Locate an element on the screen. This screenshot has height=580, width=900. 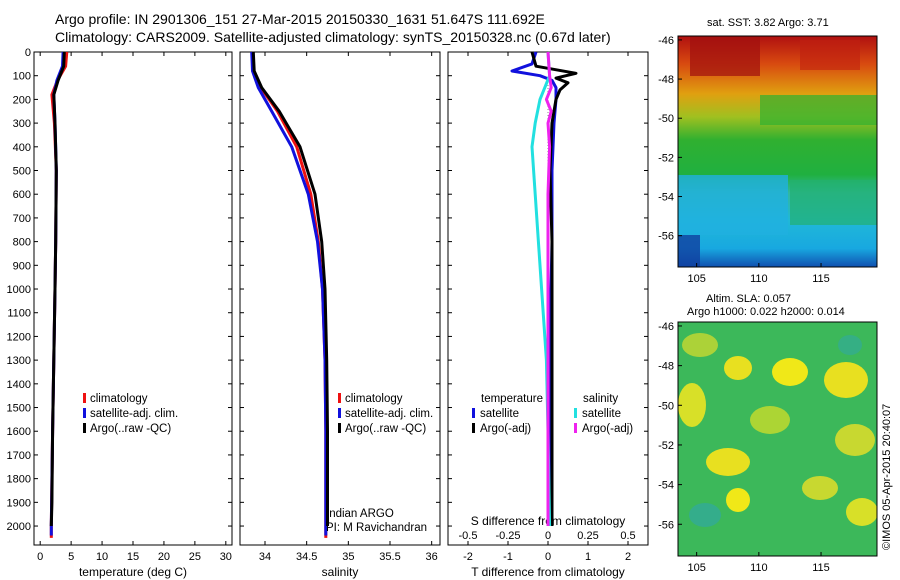
imos-credit: ©IMOS 05-Apr-2015 20:40:07 is located at coordinates (887, 477).